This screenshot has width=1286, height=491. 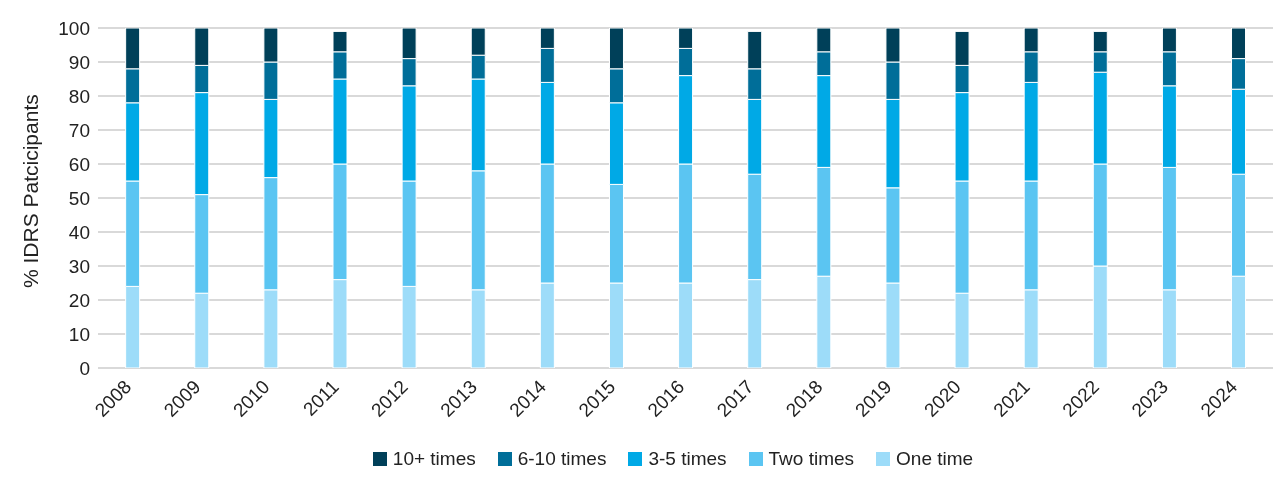 I want to click on y-tick-label: 90, so click(x=79, y=62).